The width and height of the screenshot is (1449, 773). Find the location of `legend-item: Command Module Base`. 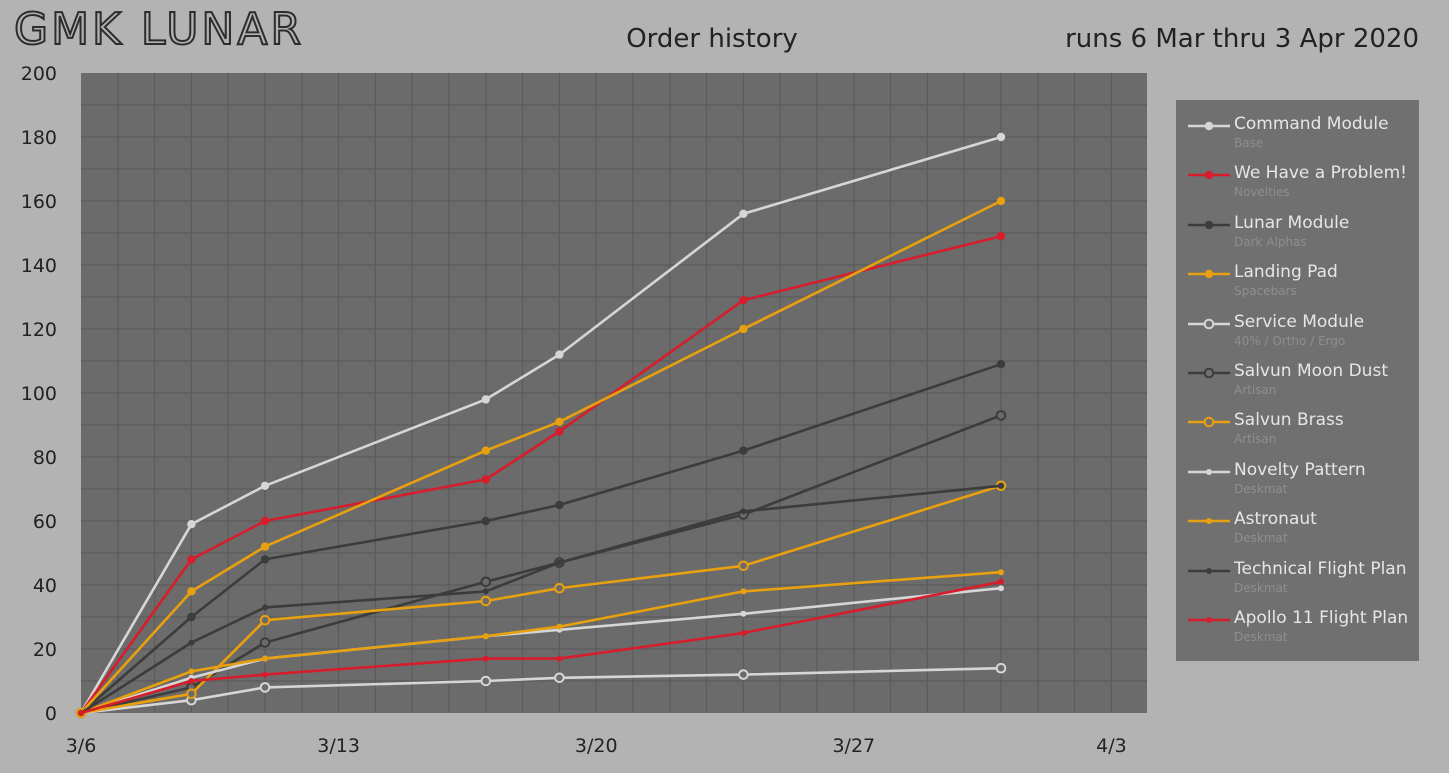

legend-item: Command Module Base is located at coordinates (1297, 137).